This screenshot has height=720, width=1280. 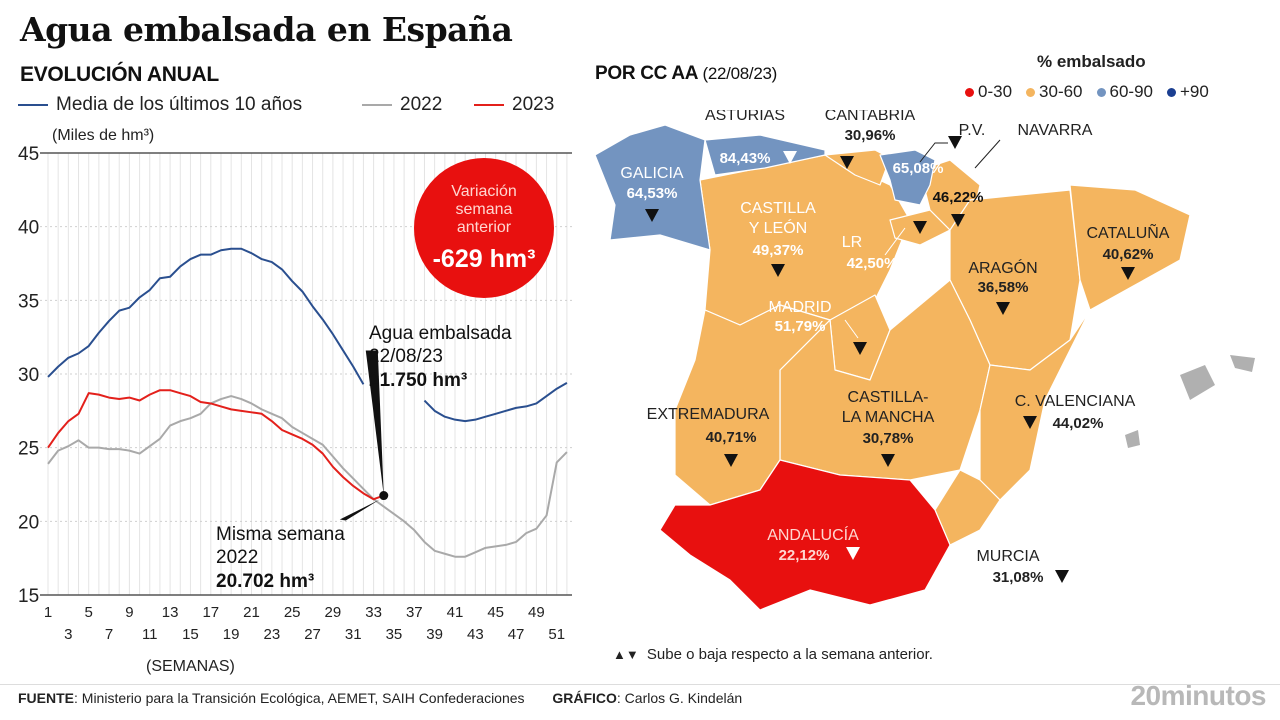 I want to click on legend-item-2023: 2023, so click(x=514, y=105).